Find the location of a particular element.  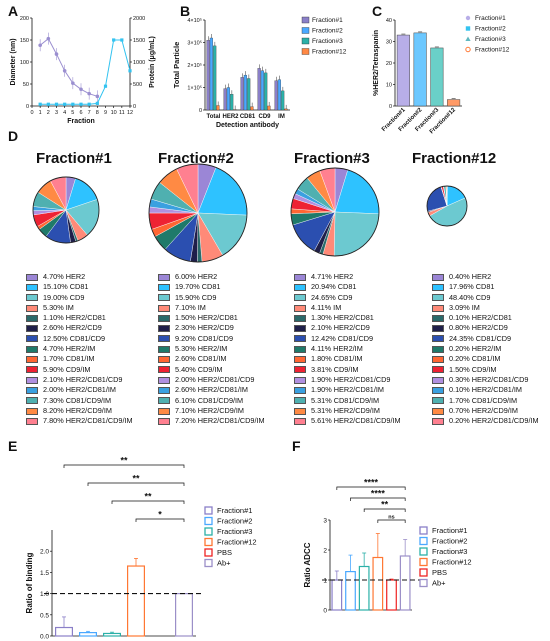

pie-legend-item: 5.90% CD9/IM is located at coordinates (79, 370).